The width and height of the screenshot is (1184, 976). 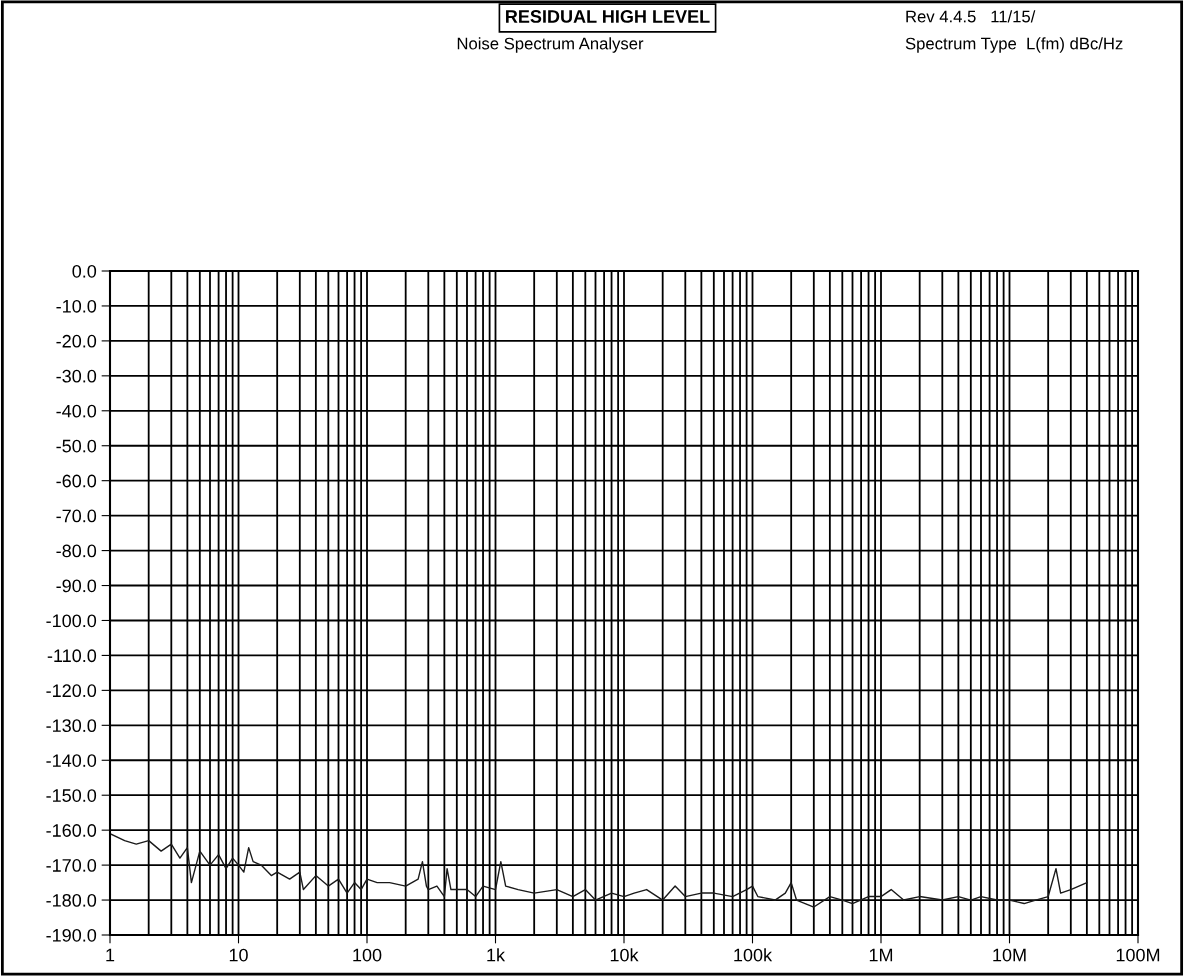 What do you see at coordinates (753, 955) in the screenshot?
I see `x-tick-label: 100k` at bounding box center [753, 955].